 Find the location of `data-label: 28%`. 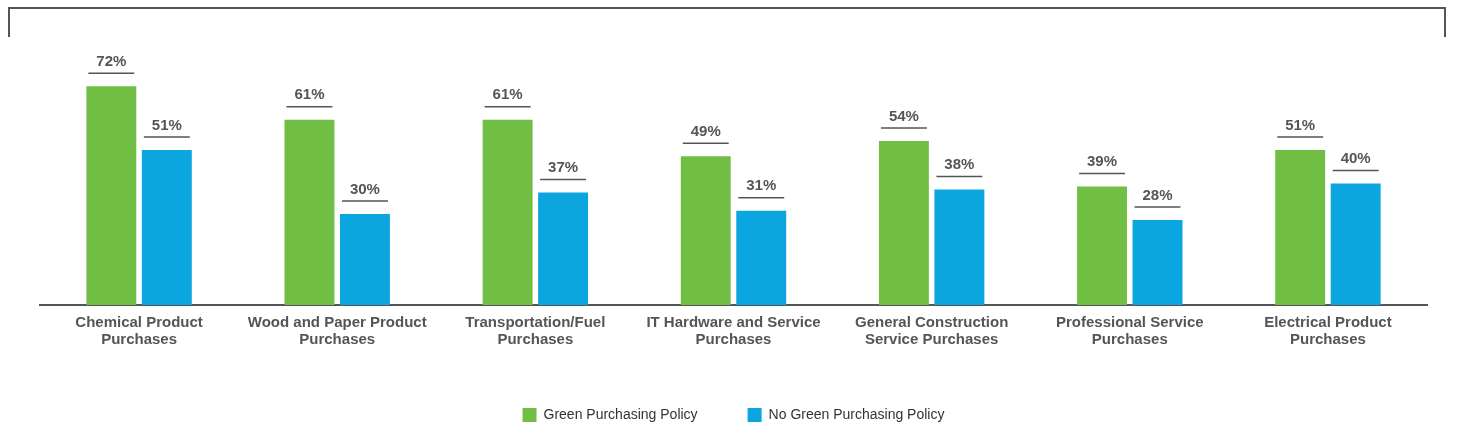

data-label: 28% is located at coordinates (1157, 194).